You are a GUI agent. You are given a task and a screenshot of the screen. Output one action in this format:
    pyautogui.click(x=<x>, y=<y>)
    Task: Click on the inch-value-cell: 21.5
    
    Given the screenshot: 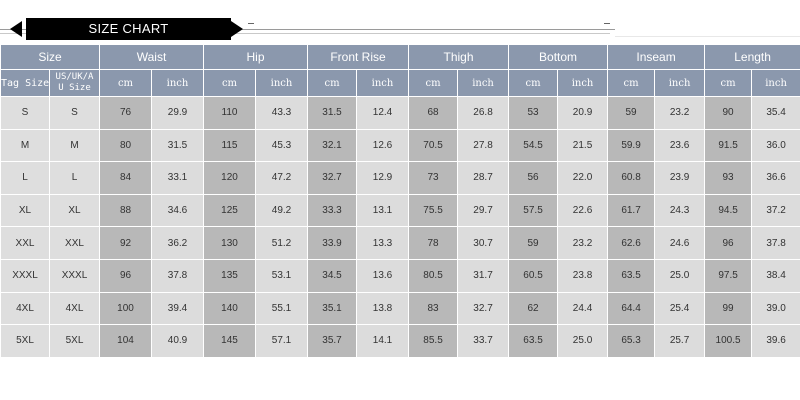 What is the action you would take?
    pyautogui.click(x=583, y=145)
    